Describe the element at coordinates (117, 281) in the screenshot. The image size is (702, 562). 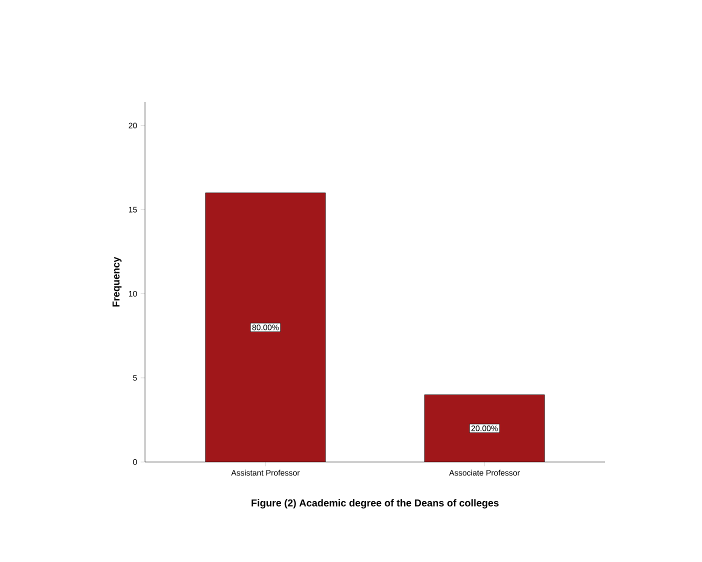
I see `y-axis-title: Frequency` at that location.